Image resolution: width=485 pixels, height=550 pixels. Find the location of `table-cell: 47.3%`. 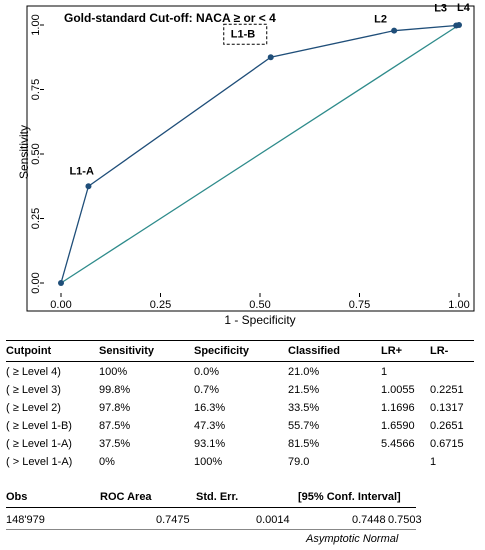

table-cell: 47.3% is located at coordinates (210, 426).